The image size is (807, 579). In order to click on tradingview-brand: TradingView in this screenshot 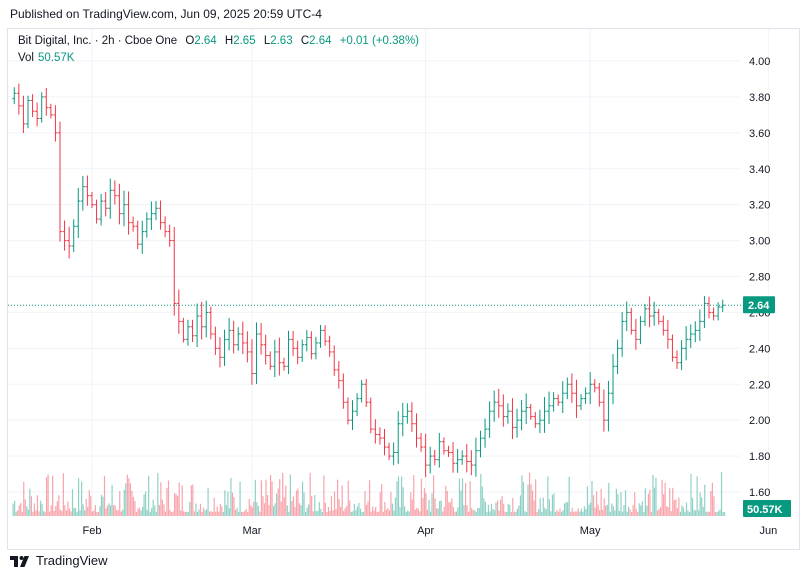, I will do `click(59, 560)`.